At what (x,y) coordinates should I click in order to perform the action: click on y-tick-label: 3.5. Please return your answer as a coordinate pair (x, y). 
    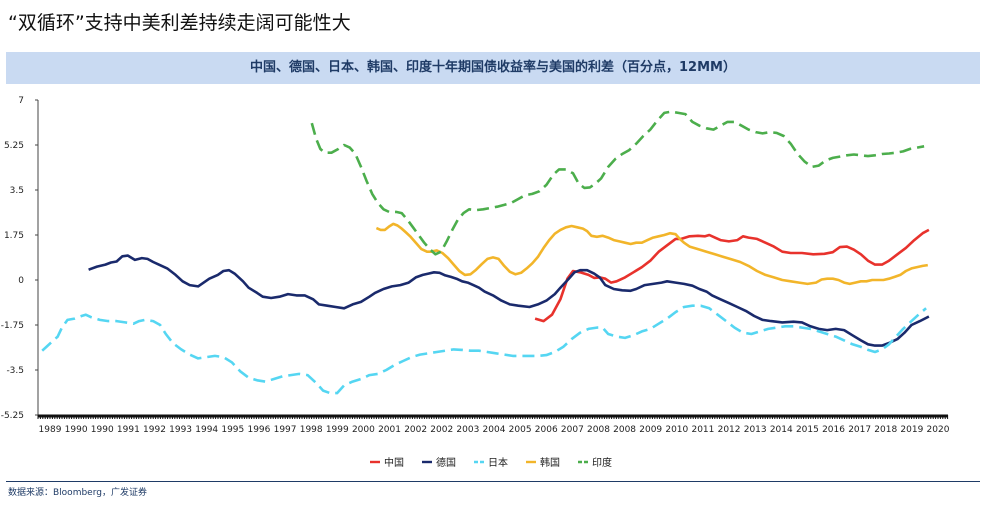
    Looking at the image, I should click on (17, 191).